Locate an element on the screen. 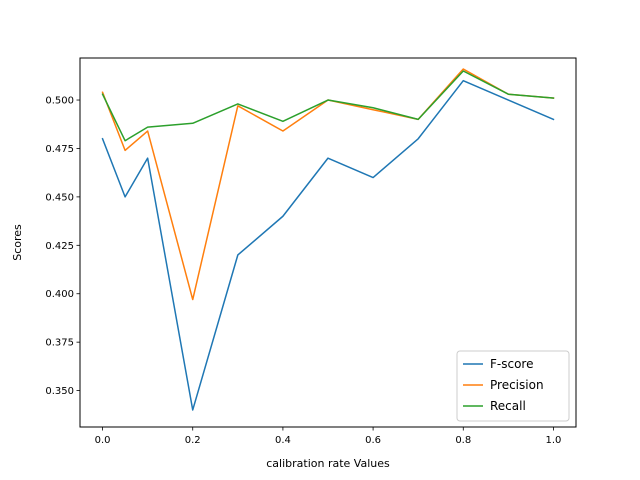  x-axis-ticks: 0.0 0.2 0.4 0.6 0.8 1.0 is located at coordinates (328, 436).